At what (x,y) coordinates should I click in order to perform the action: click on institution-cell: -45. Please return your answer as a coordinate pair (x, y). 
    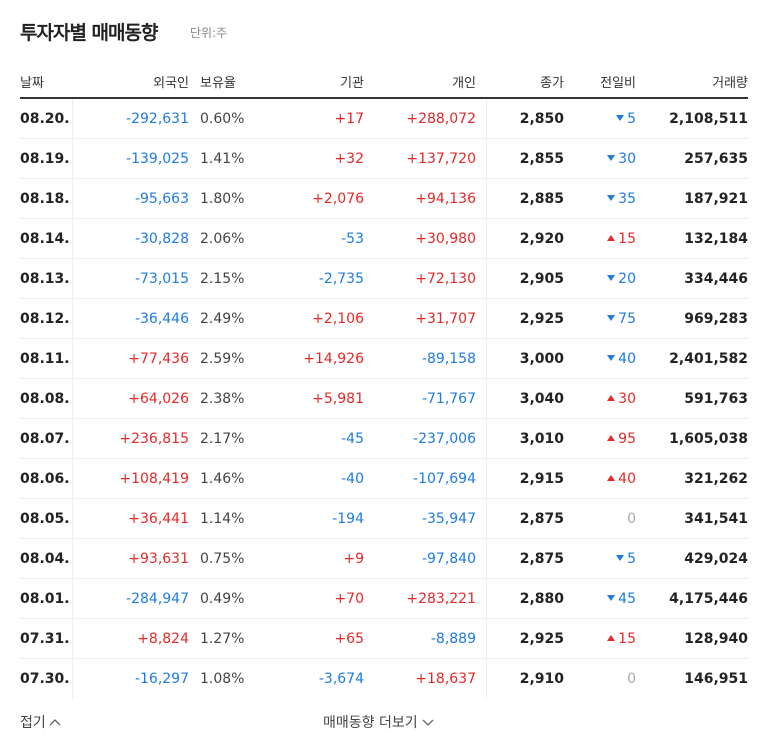
    Looking at the image, I should click on (352, 439).